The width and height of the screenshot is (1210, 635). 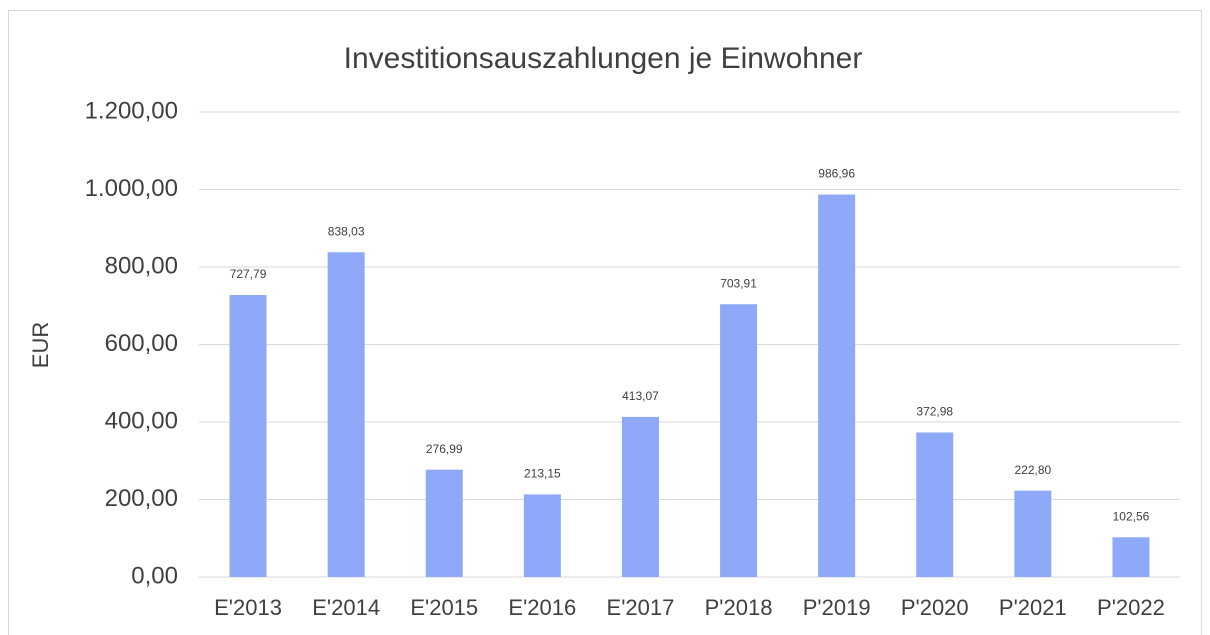 What do you see at coordinates (444, 607) in the screenshot?
I see `x-tick-label: E'2015` at bounding box center [444, 607].